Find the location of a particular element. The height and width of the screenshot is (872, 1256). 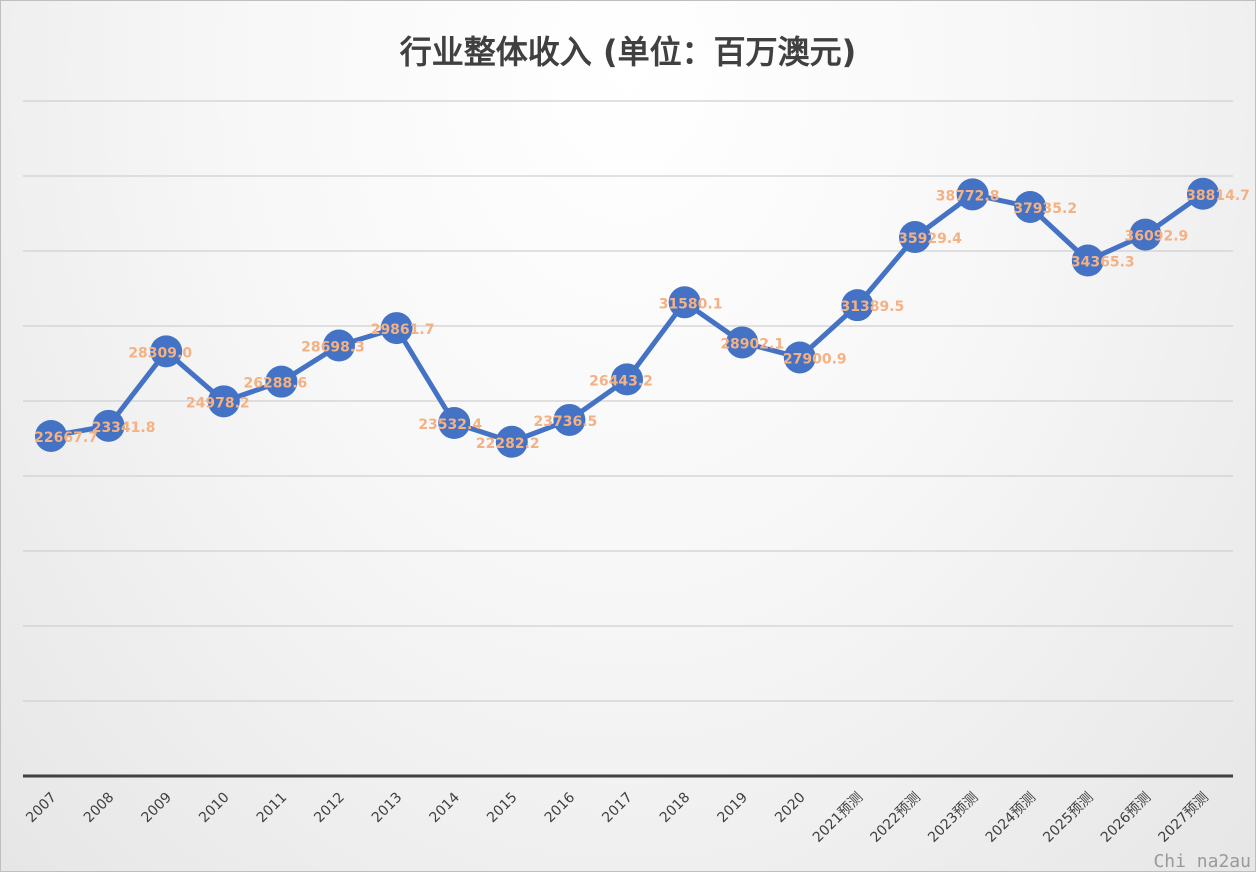

x-tick-label: 2008 is located at coordinates (99, 808).